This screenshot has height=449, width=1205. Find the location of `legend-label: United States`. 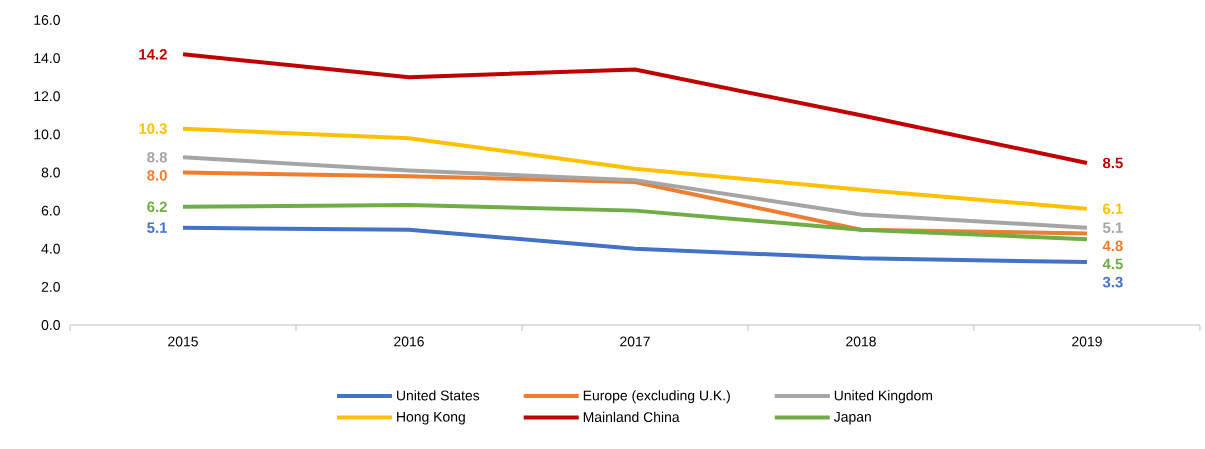

legend-label: United States is located at coordinates (438, 395).